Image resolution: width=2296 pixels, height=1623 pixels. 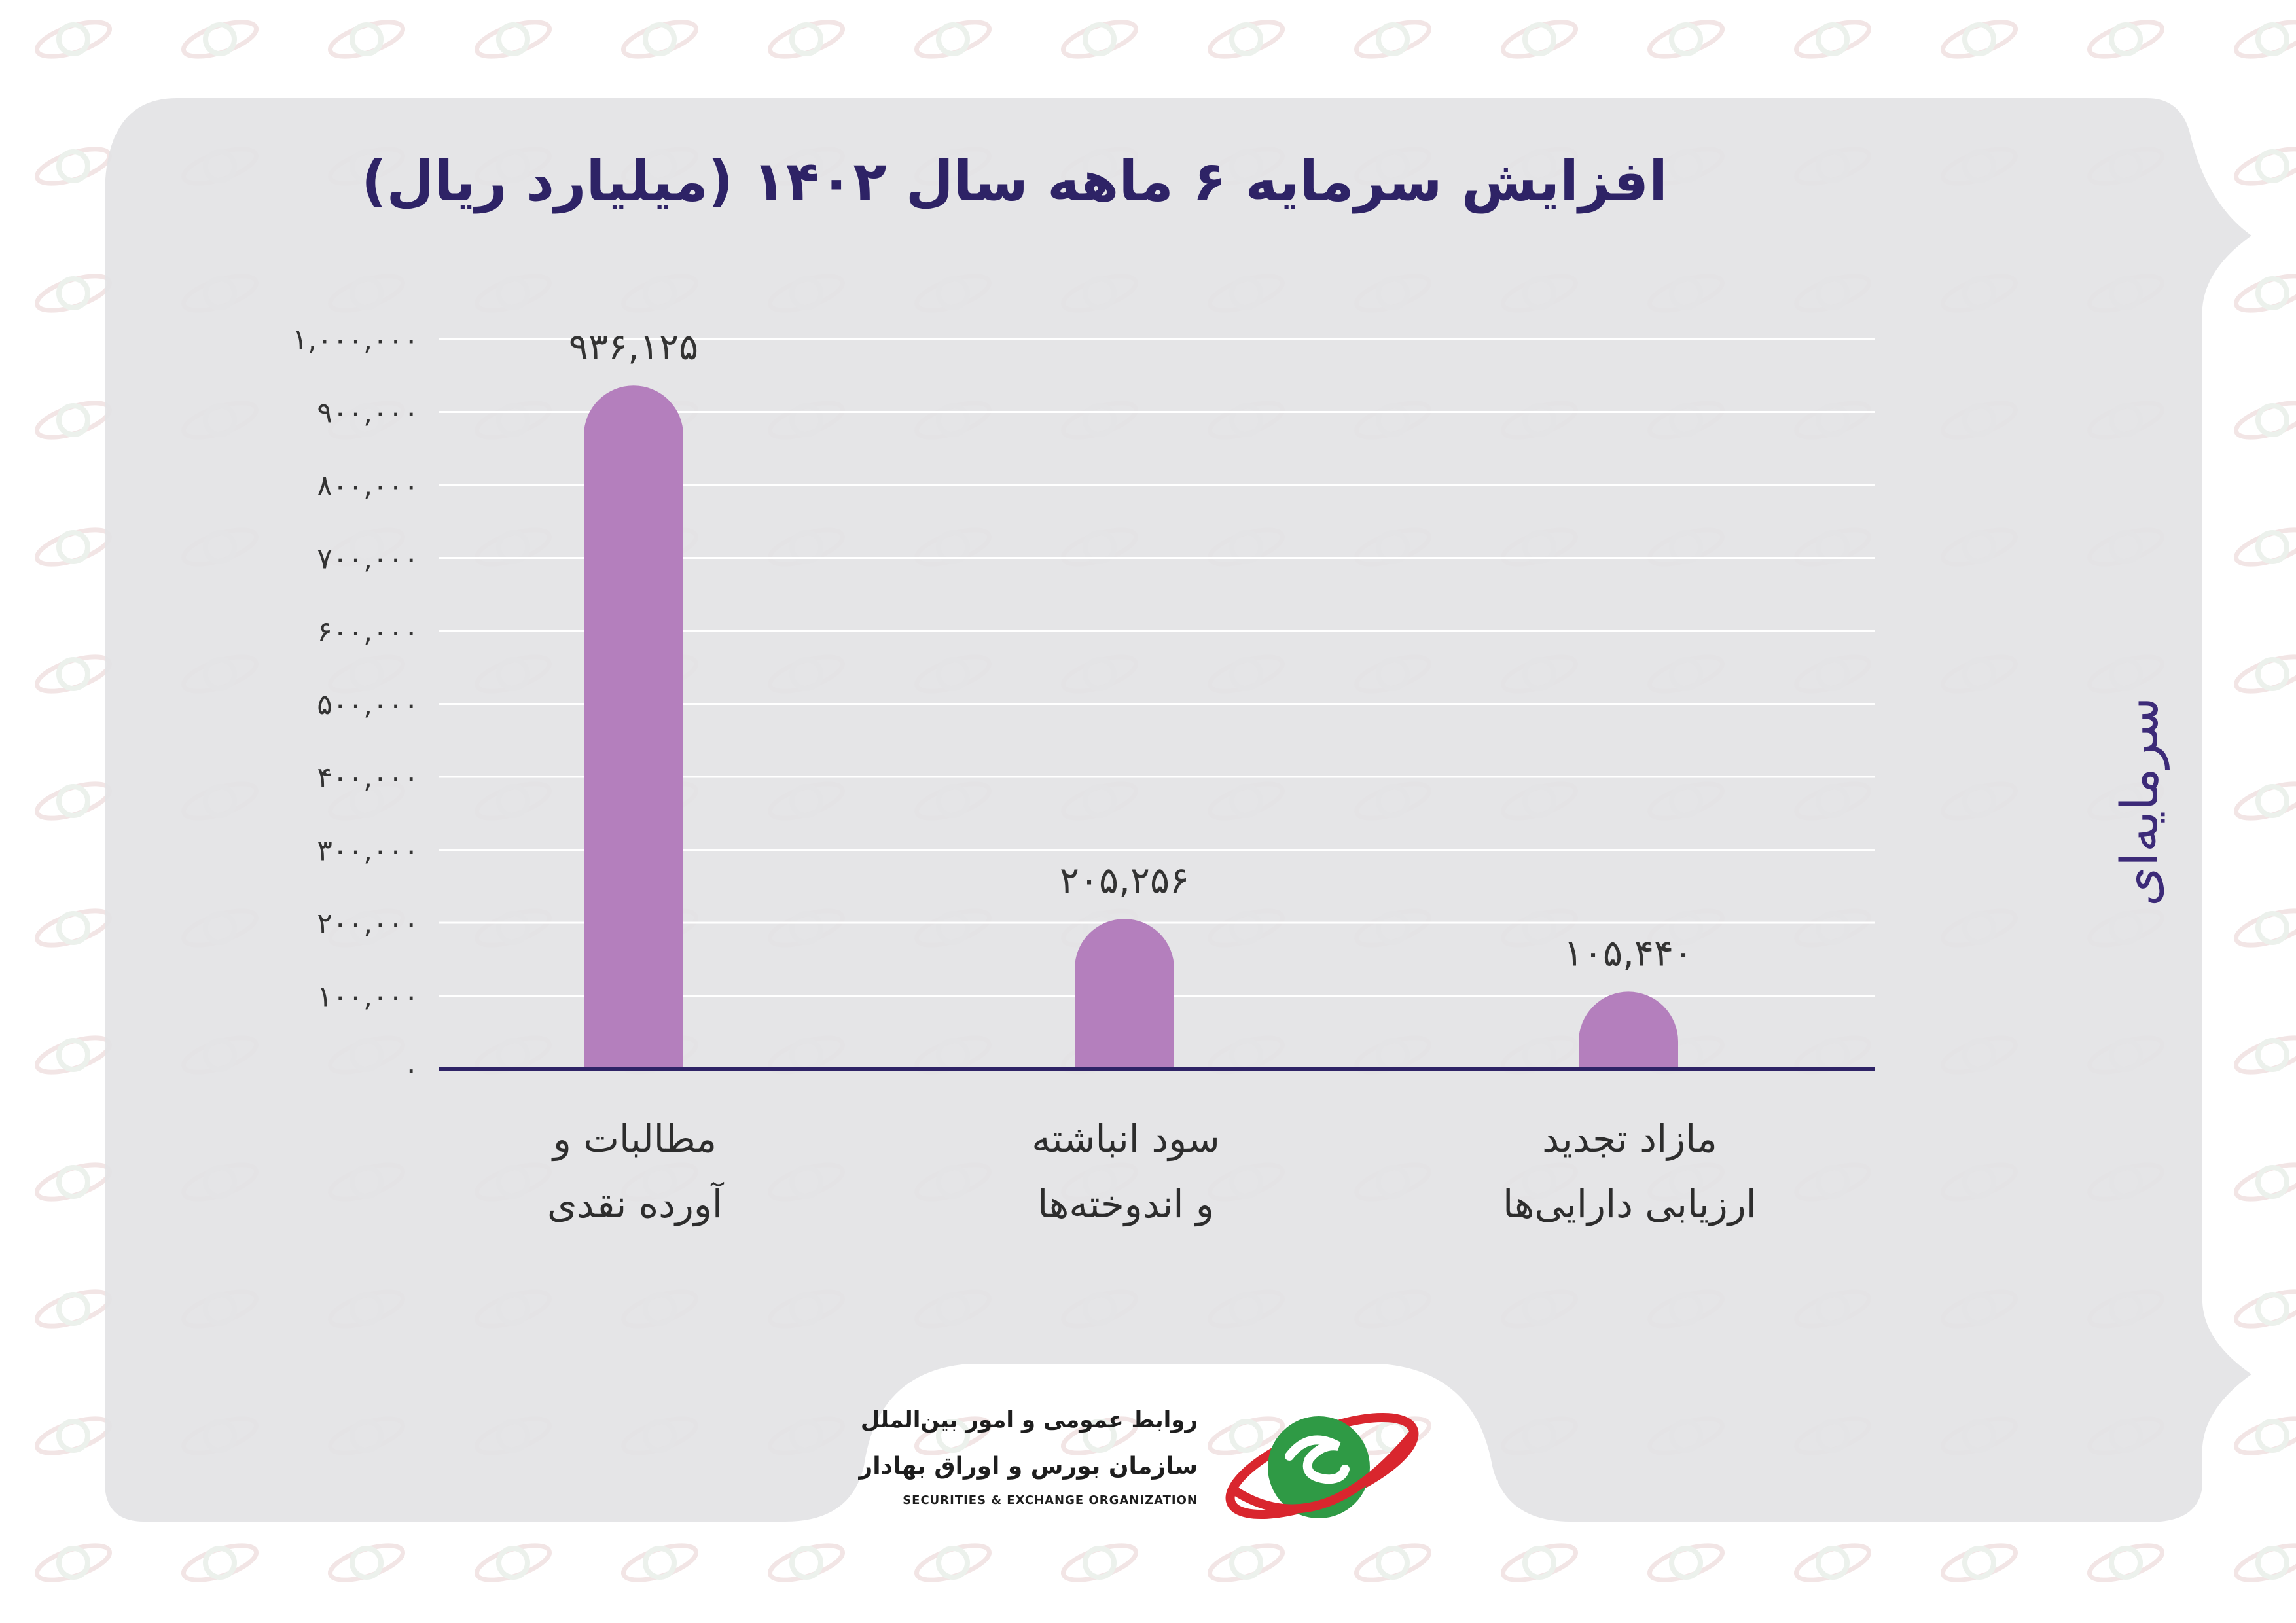 What do you see at coordinates (368, 997) in the screenshot?
I see `y-tick-label: ۱۰۰,۰۰۰` at bounding box center [368, 997].